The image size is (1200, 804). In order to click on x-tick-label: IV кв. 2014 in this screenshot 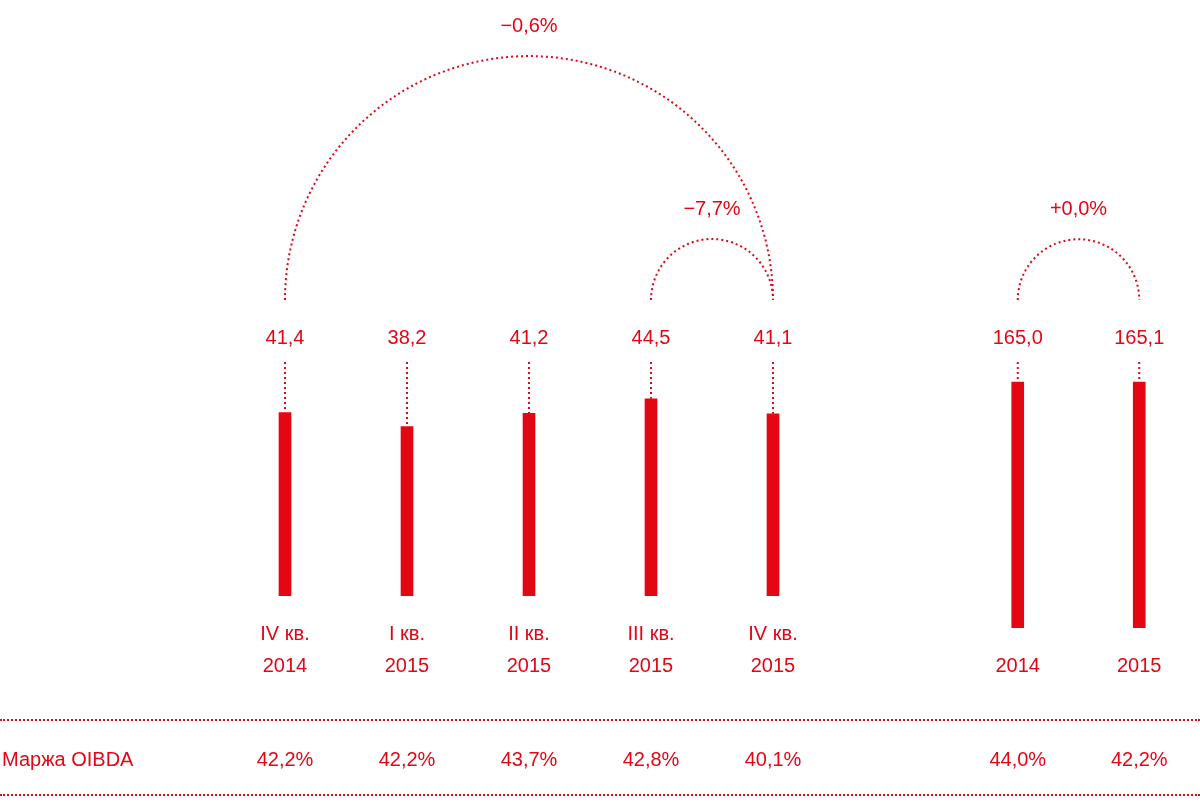, I will do `click(285, 648)`.